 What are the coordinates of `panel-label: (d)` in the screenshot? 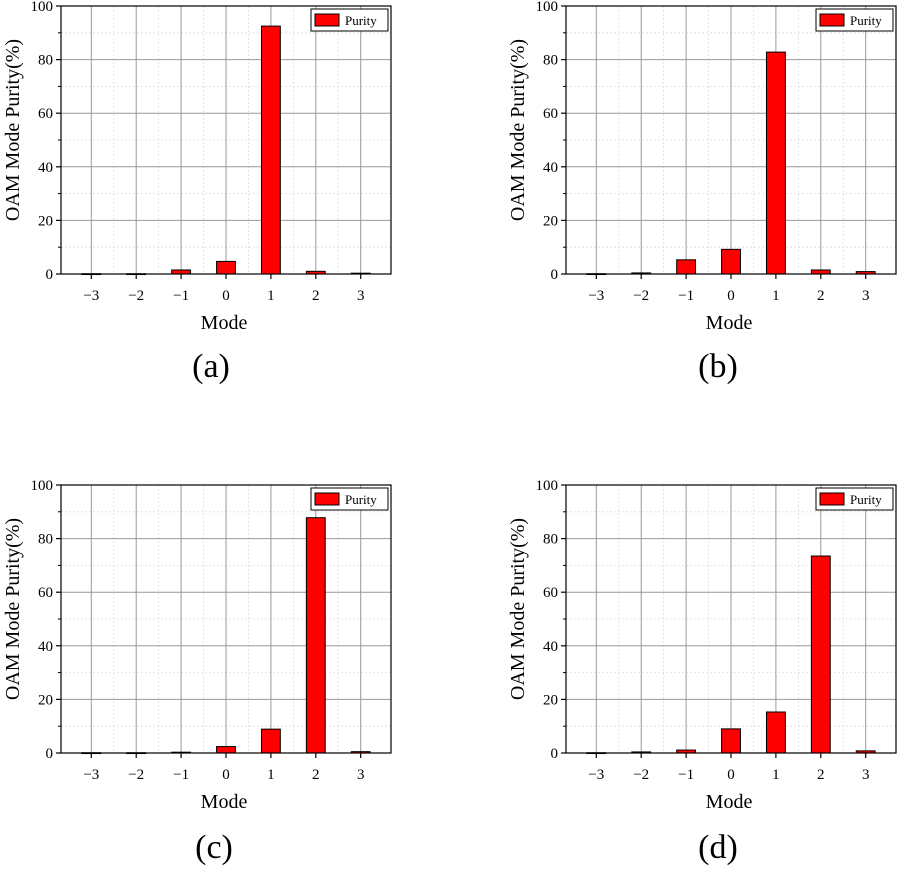 It's located at (718, 847).